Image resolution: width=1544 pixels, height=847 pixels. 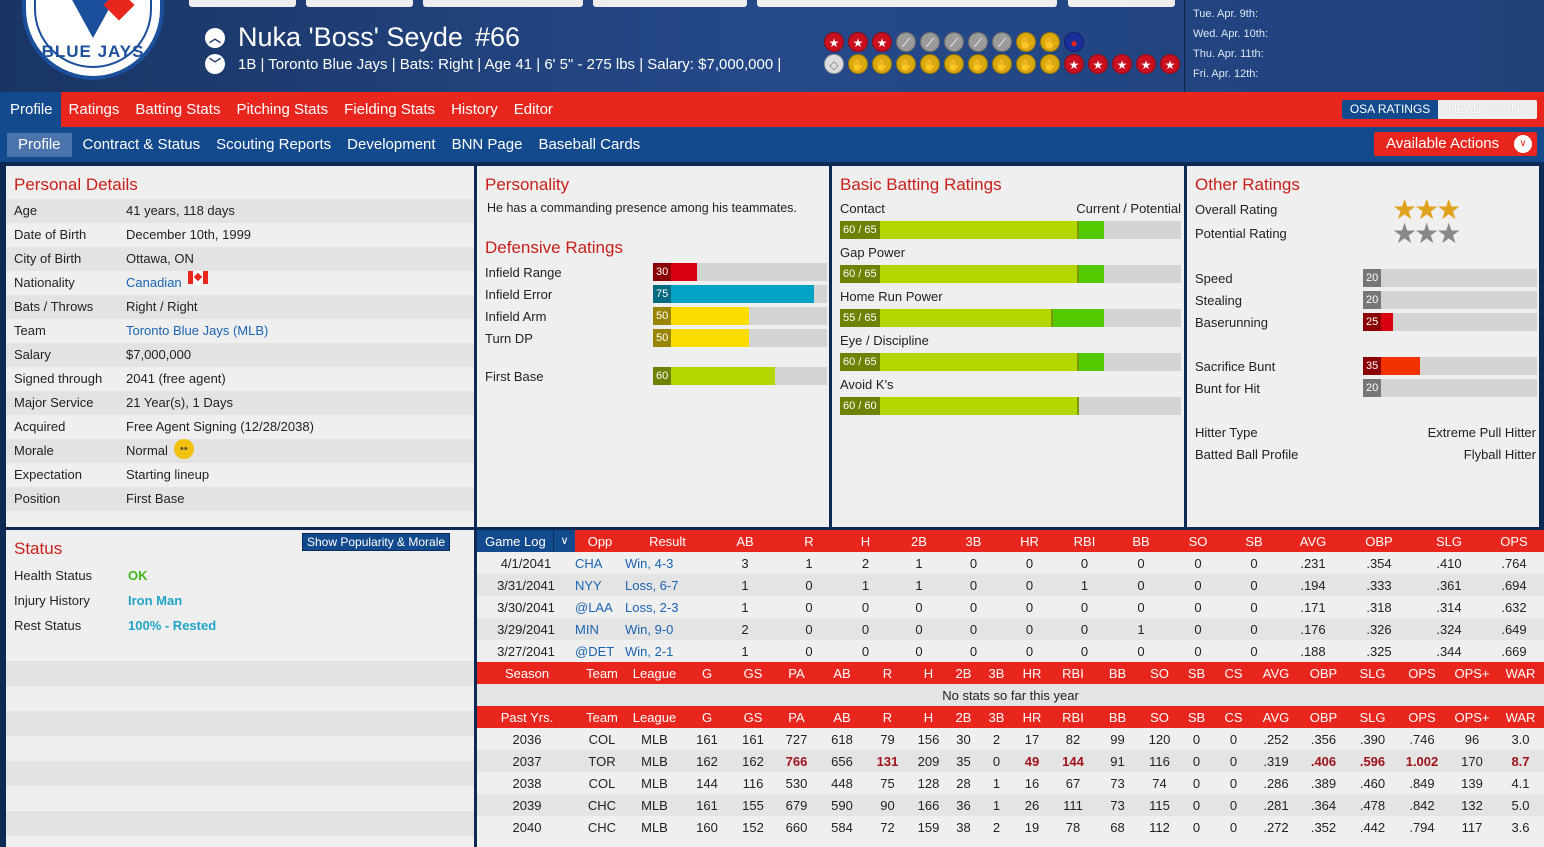 I want to click on detail-value: Toronto Blue Jays (MLB), so click(x=197, y=330).